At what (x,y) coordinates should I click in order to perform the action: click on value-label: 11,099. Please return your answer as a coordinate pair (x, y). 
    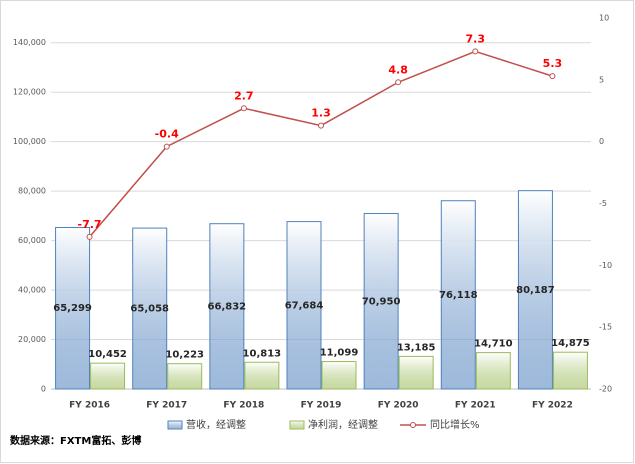
    Looking at the image, I should click on (339, 353).